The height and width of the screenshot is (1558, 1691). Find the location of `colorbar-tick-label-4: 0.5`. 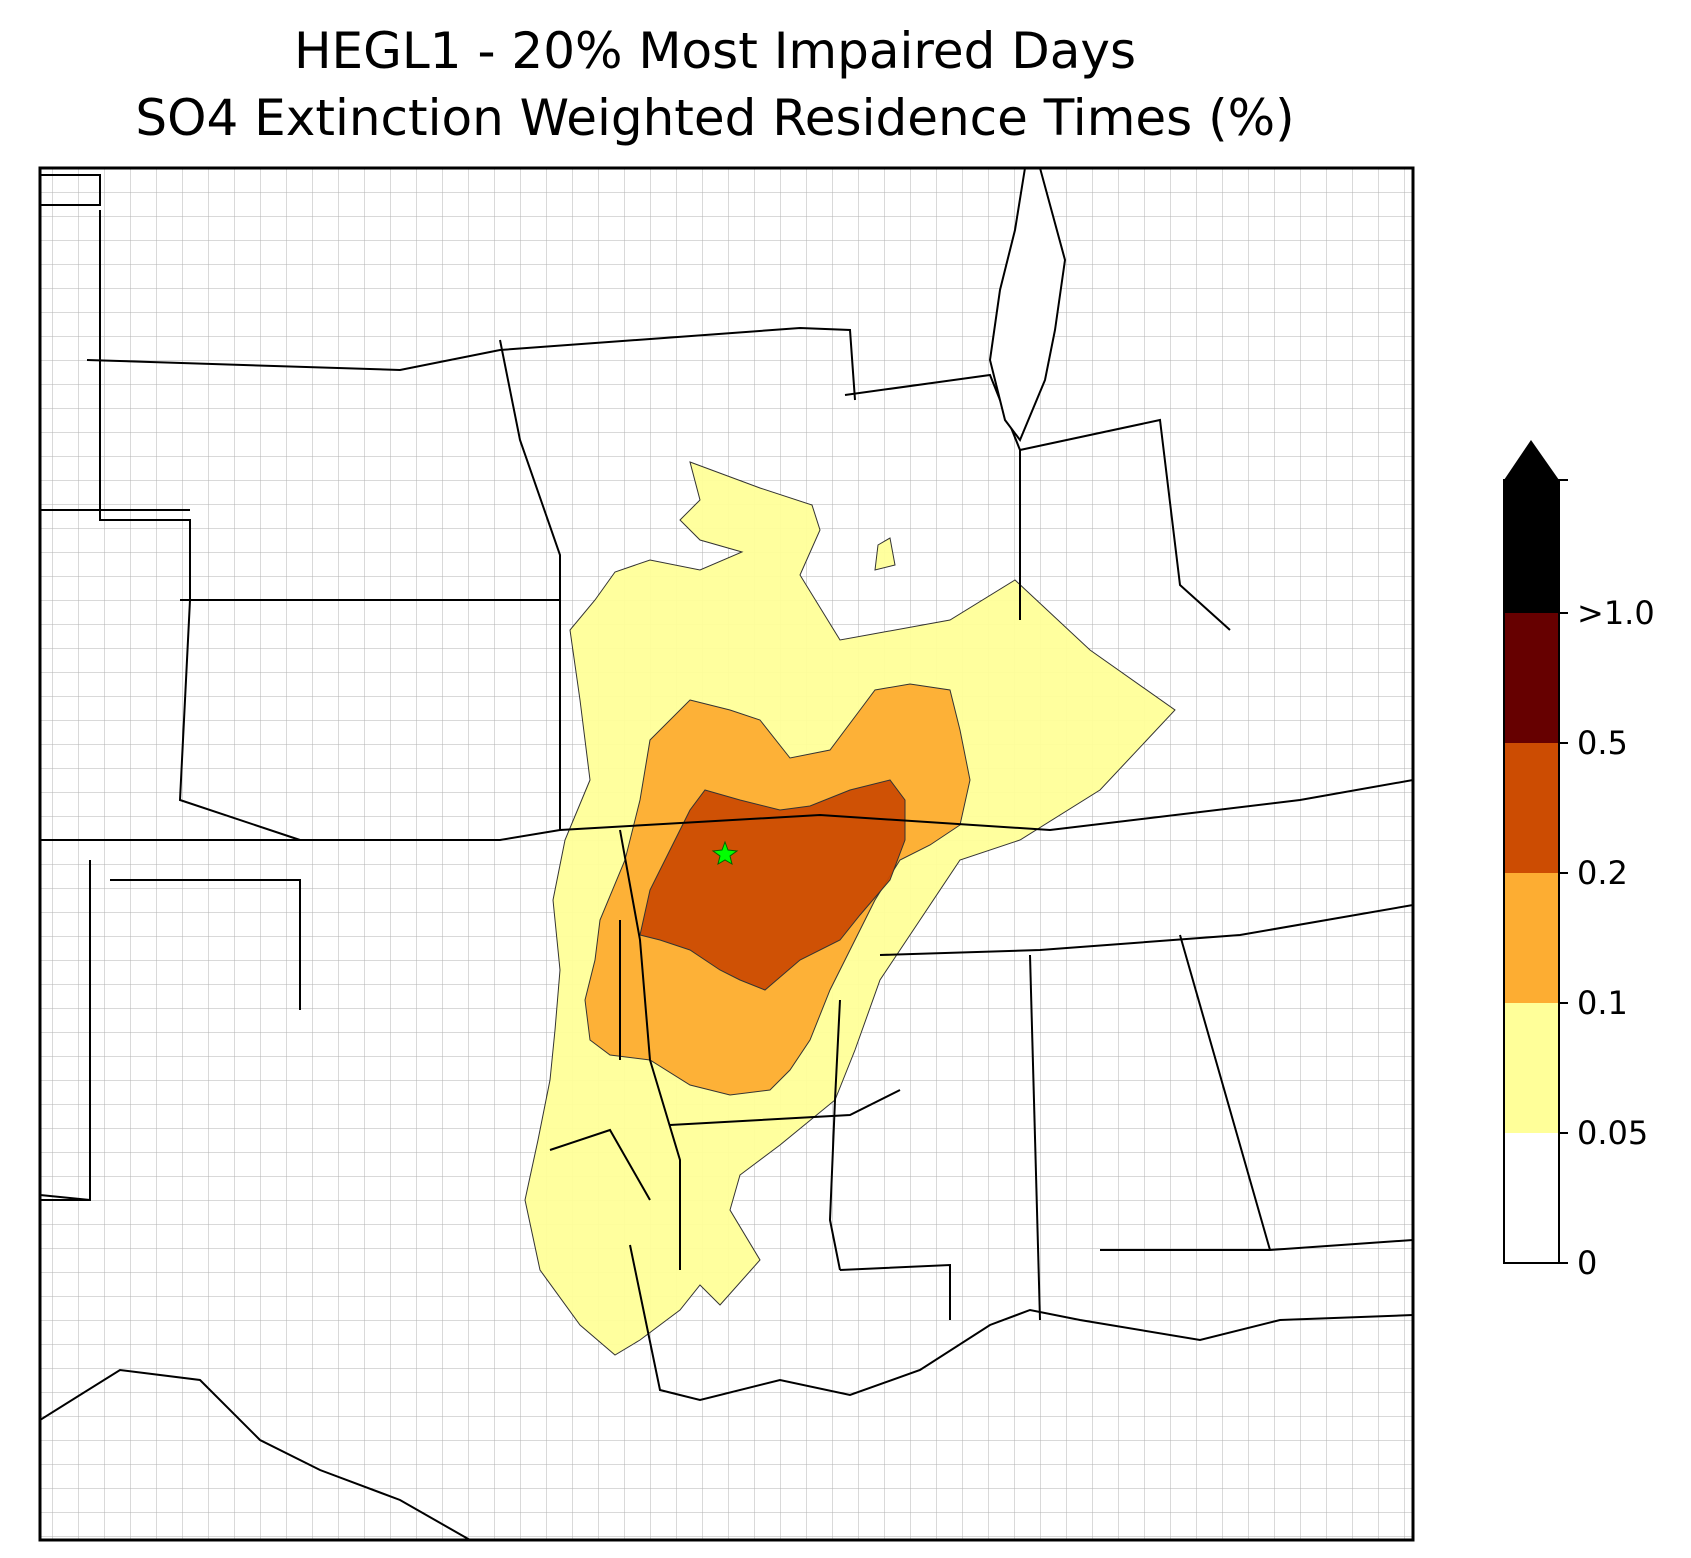

colorbar-tick-label-4: 0.5 is located at coordinates (1602, 743).